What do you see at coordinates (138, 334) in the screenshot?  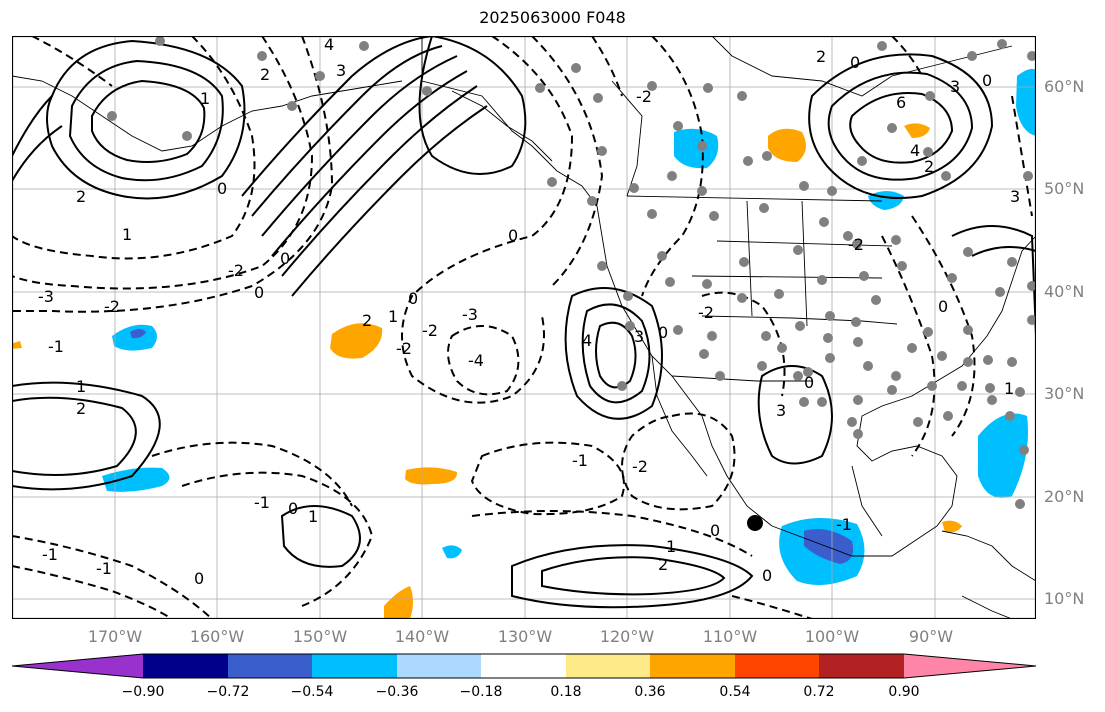 I see `shade-blue-west` at bounding box center [138, 334].